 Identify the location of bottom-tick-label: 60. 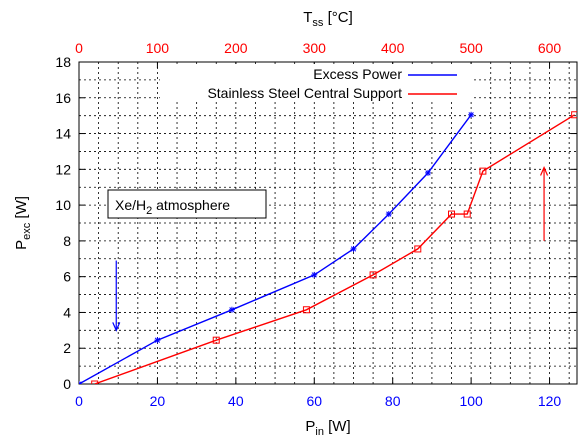
(314, 401).